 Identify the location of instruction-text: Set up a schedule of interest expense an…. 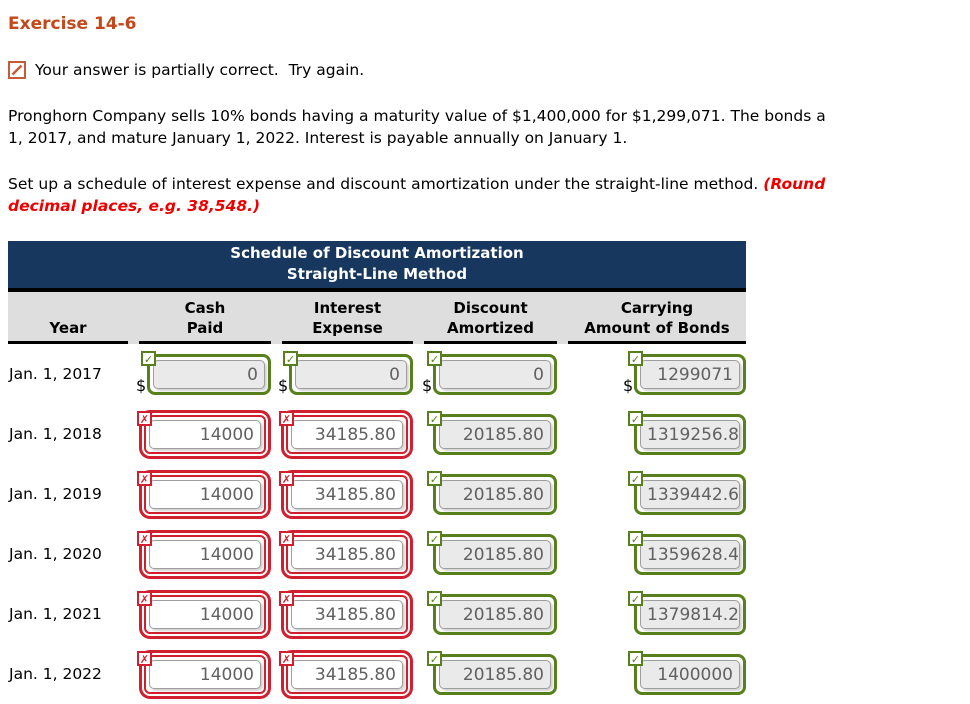
(489, 195).